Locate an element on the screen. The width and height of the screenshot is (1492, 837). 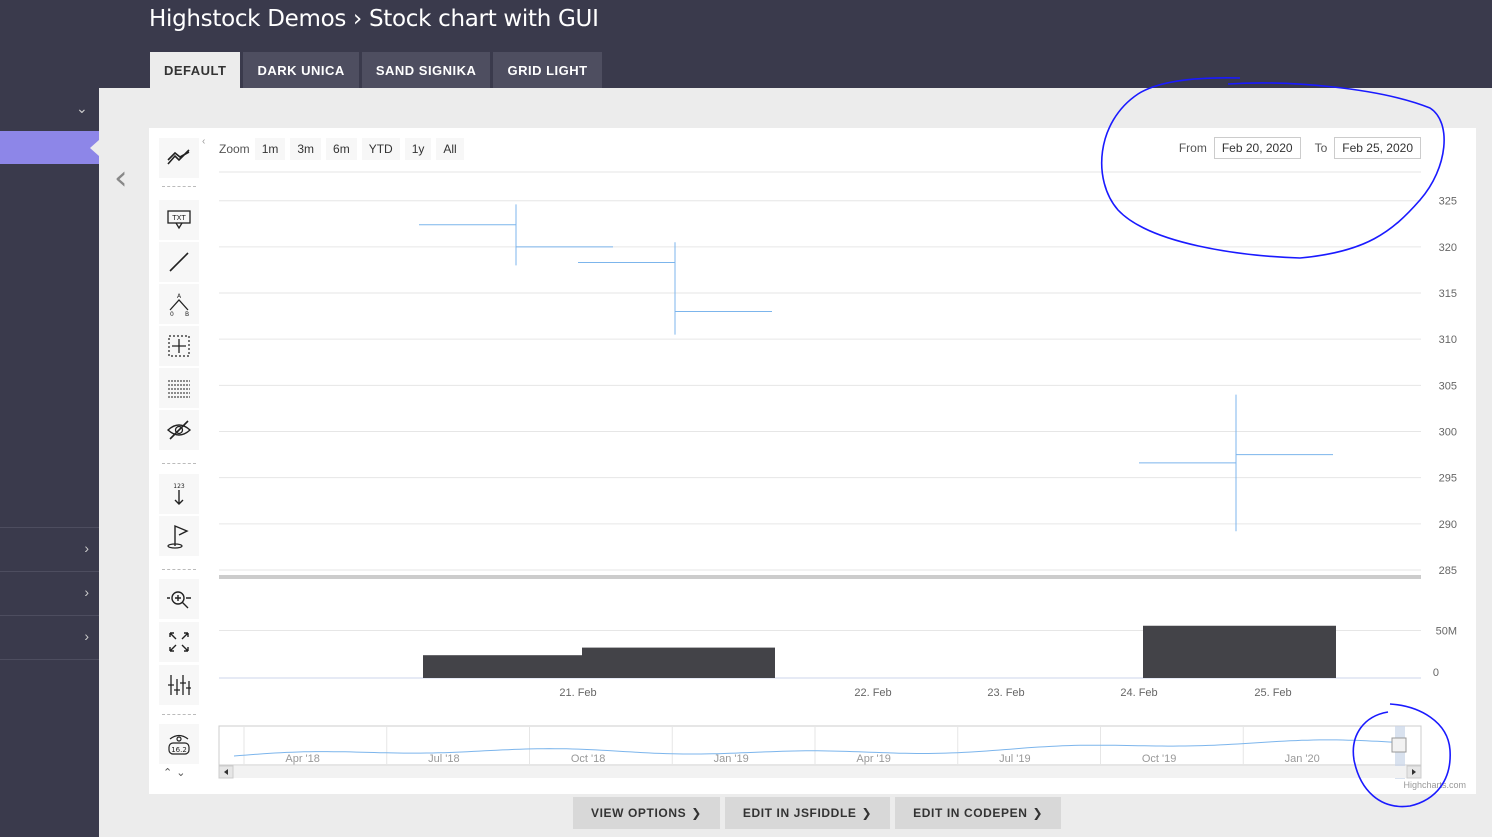
zoom-6m-button: 6m is located at coordinates (341, 149).